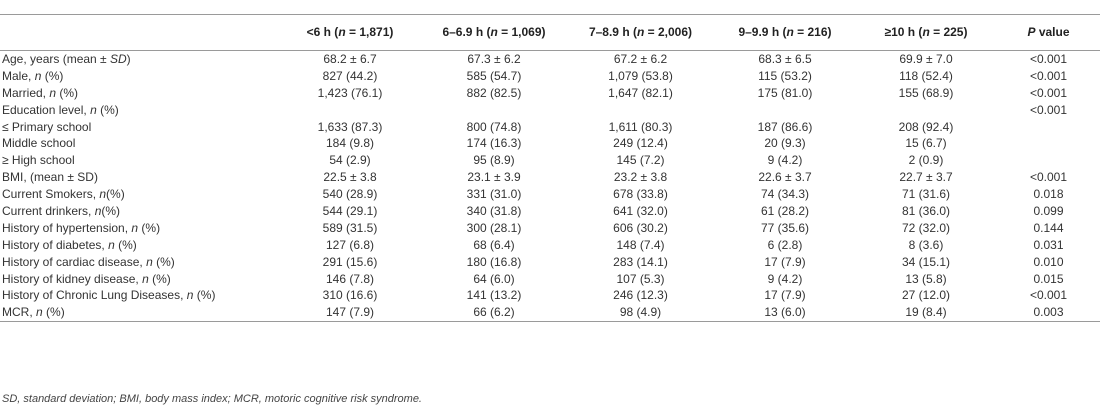 Image resolution: width=1100 pixels, height=413 pixels. Describe the element at coordinates (948, 32) in the screenshot. I see `header-suffix: = 225)` at that location.